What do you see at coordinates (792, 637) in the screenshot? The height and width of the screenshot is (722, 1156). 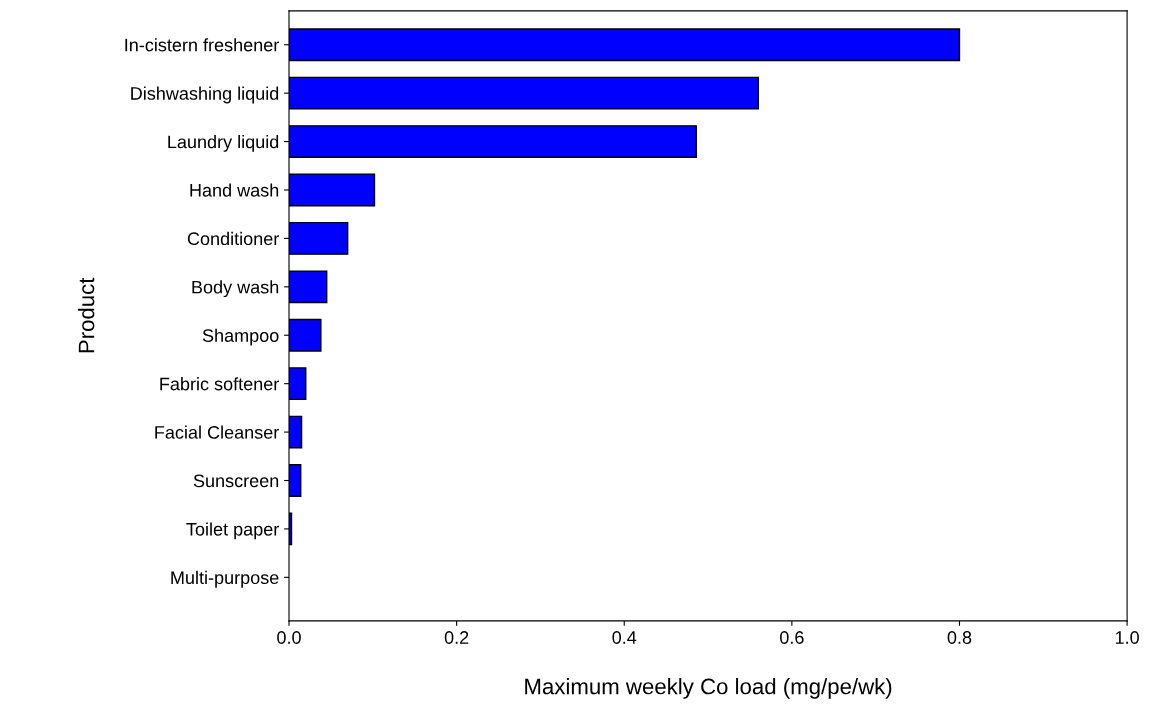 I see `x-tick-label: 0.6` at bounding box center [792, 637].